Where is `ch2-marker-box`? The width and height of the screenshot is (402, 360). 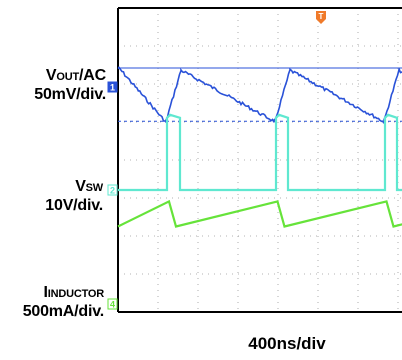 ch2-marker-box is located at coordinates (112, 190).